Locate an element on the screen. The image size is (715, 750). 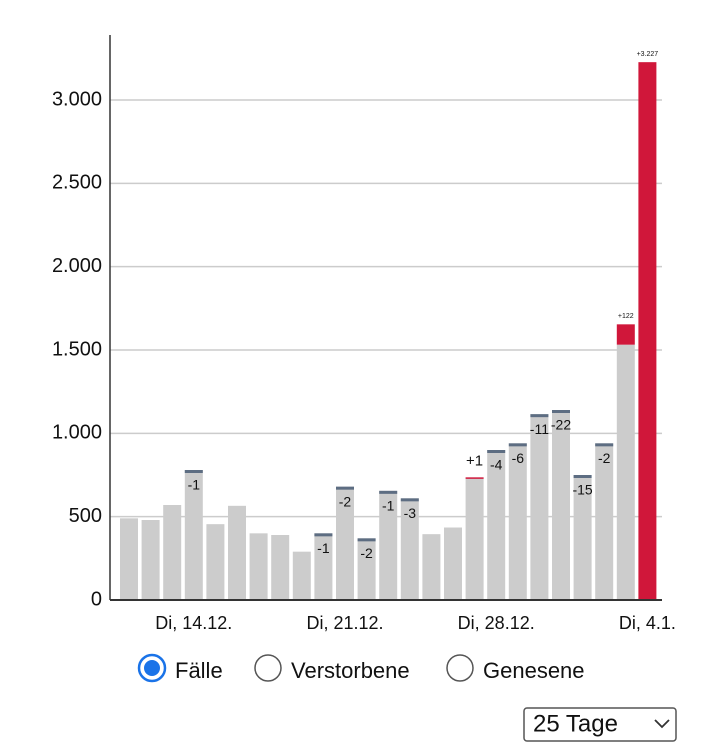
x-tick-label: Di, 21.12. is located at coordinates (344, 623).